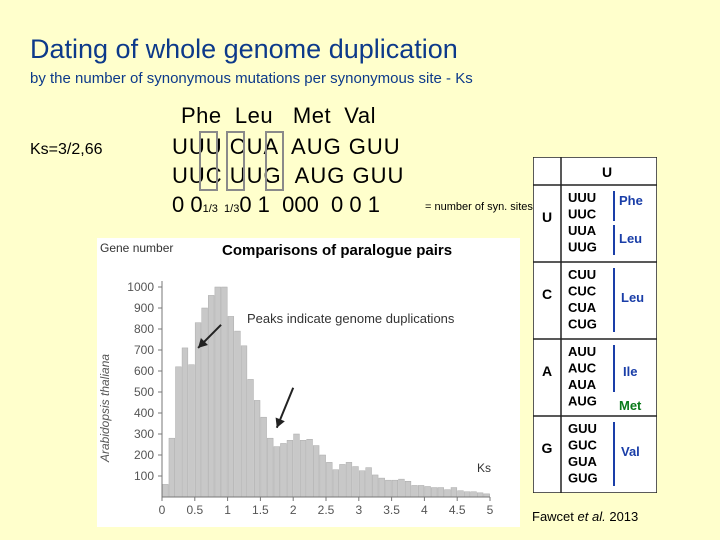 This screenshot has width=720, height=540. Describe the element at coordinates (144, 476) in the screenshot. I see `y-tick-label: 100` at that location.